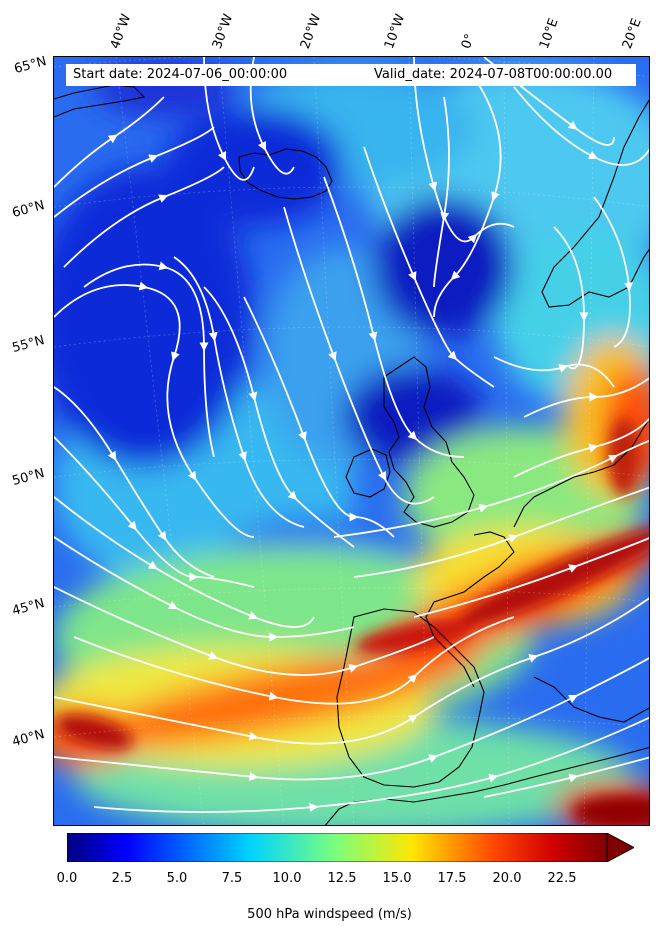 Image resolution: width=659 pixels, height=936 pixels. I want to click on lat-label-50n: 50°N, so click(28, 477).